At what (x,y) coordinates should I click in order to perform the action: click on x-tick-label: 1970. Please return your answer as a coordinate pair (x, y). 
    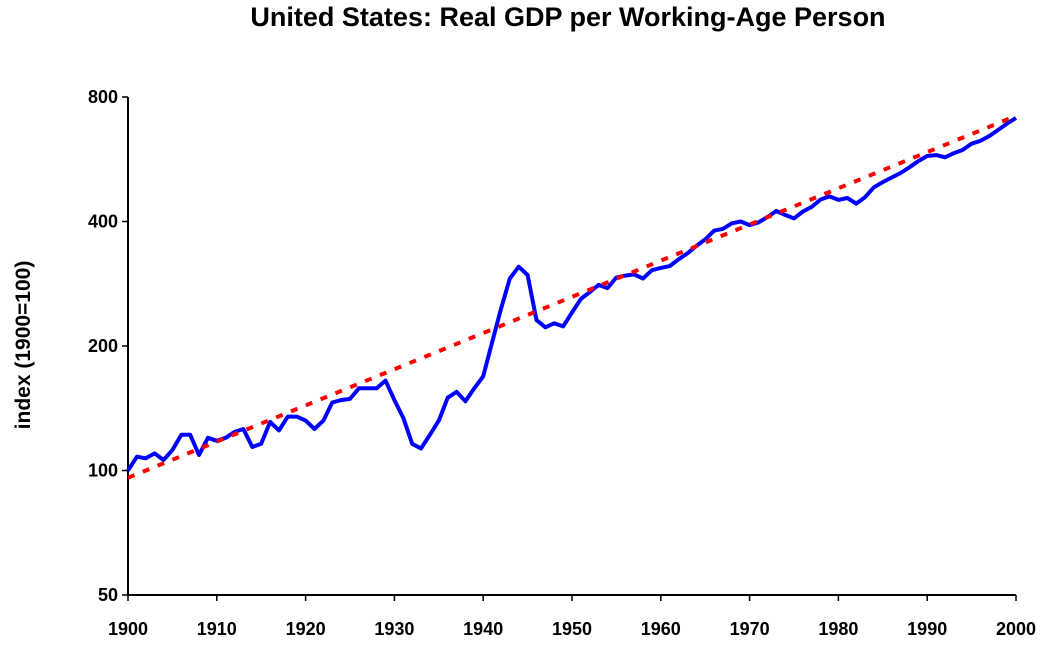
    Looking at the image, I should click on (750, 629).